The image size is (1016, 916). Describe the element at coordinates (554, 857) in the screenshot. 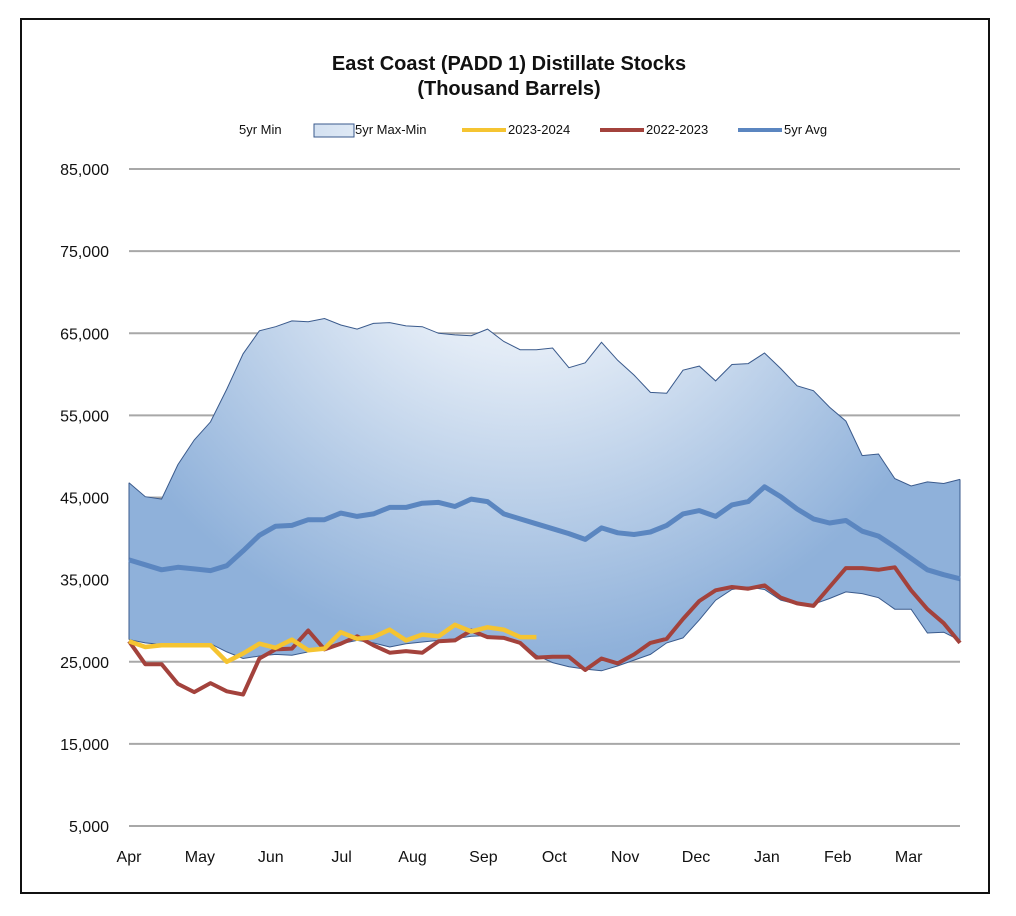

I see `x-tick-label: Oct` at that location.